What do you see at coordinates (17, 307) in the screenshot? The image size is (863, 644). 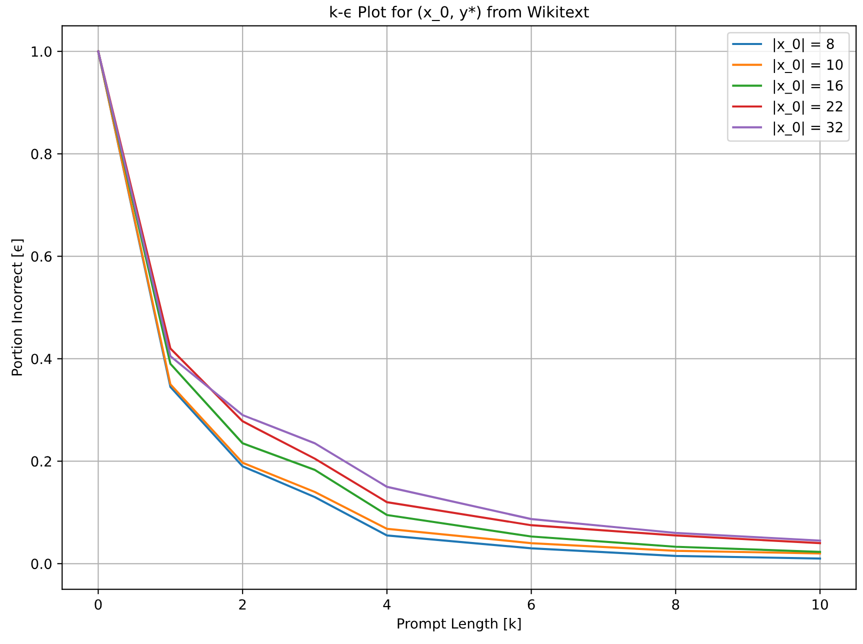 I see `y-axis-title: Portion Incorrect [ϵ]` at bounding box center [17, 307].